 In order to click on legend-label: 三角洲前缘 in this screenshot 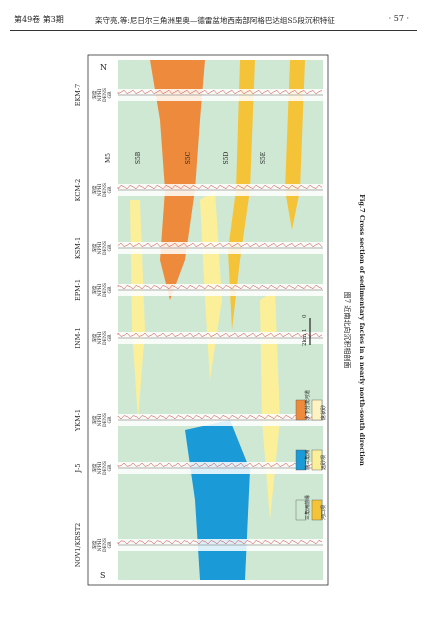, I will do `click(307, 507)`.